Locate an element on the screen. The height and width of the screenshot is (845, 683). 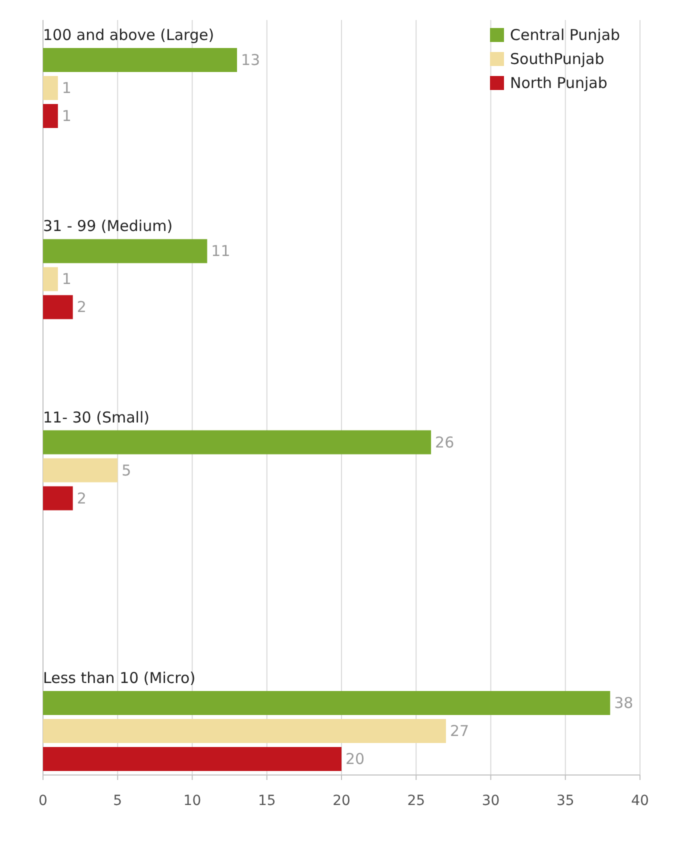
data-label: 13 is located at coordinates (250, 60).